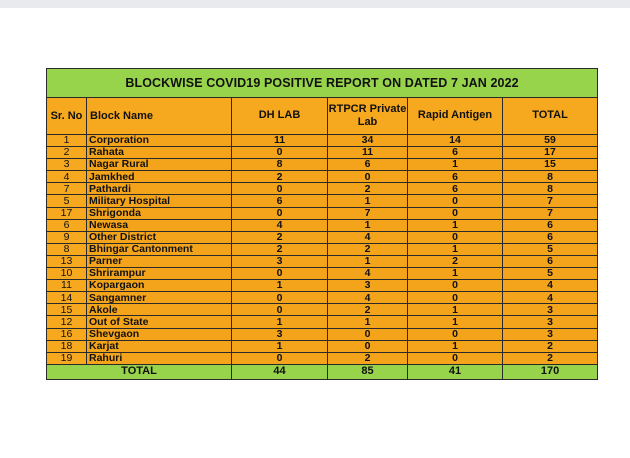  Describe the element at coordinates (322, 249) in the screenshot. I see `table-row: 8 Bhingar Cantonment 2 2 1 5` at that location.